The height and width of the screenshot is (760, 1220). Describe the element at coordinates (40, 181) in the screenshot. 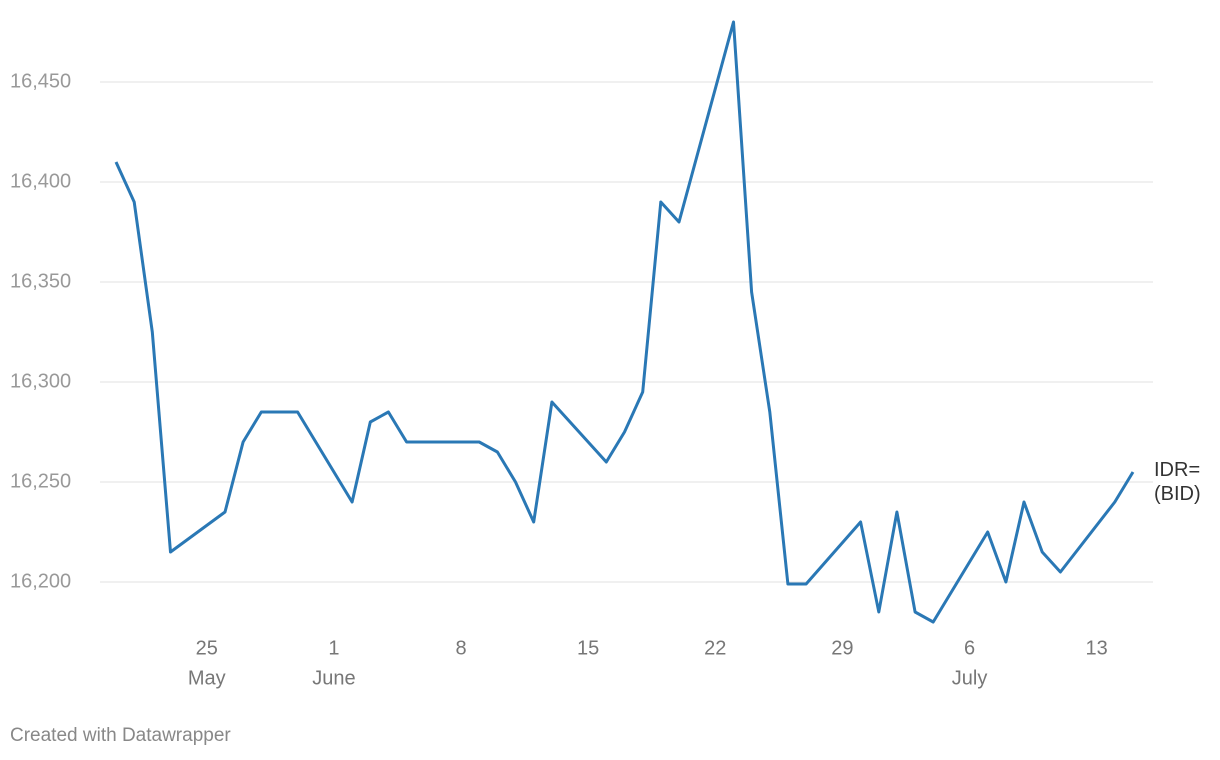

I see `y-tick-label: 16,400` at that location.